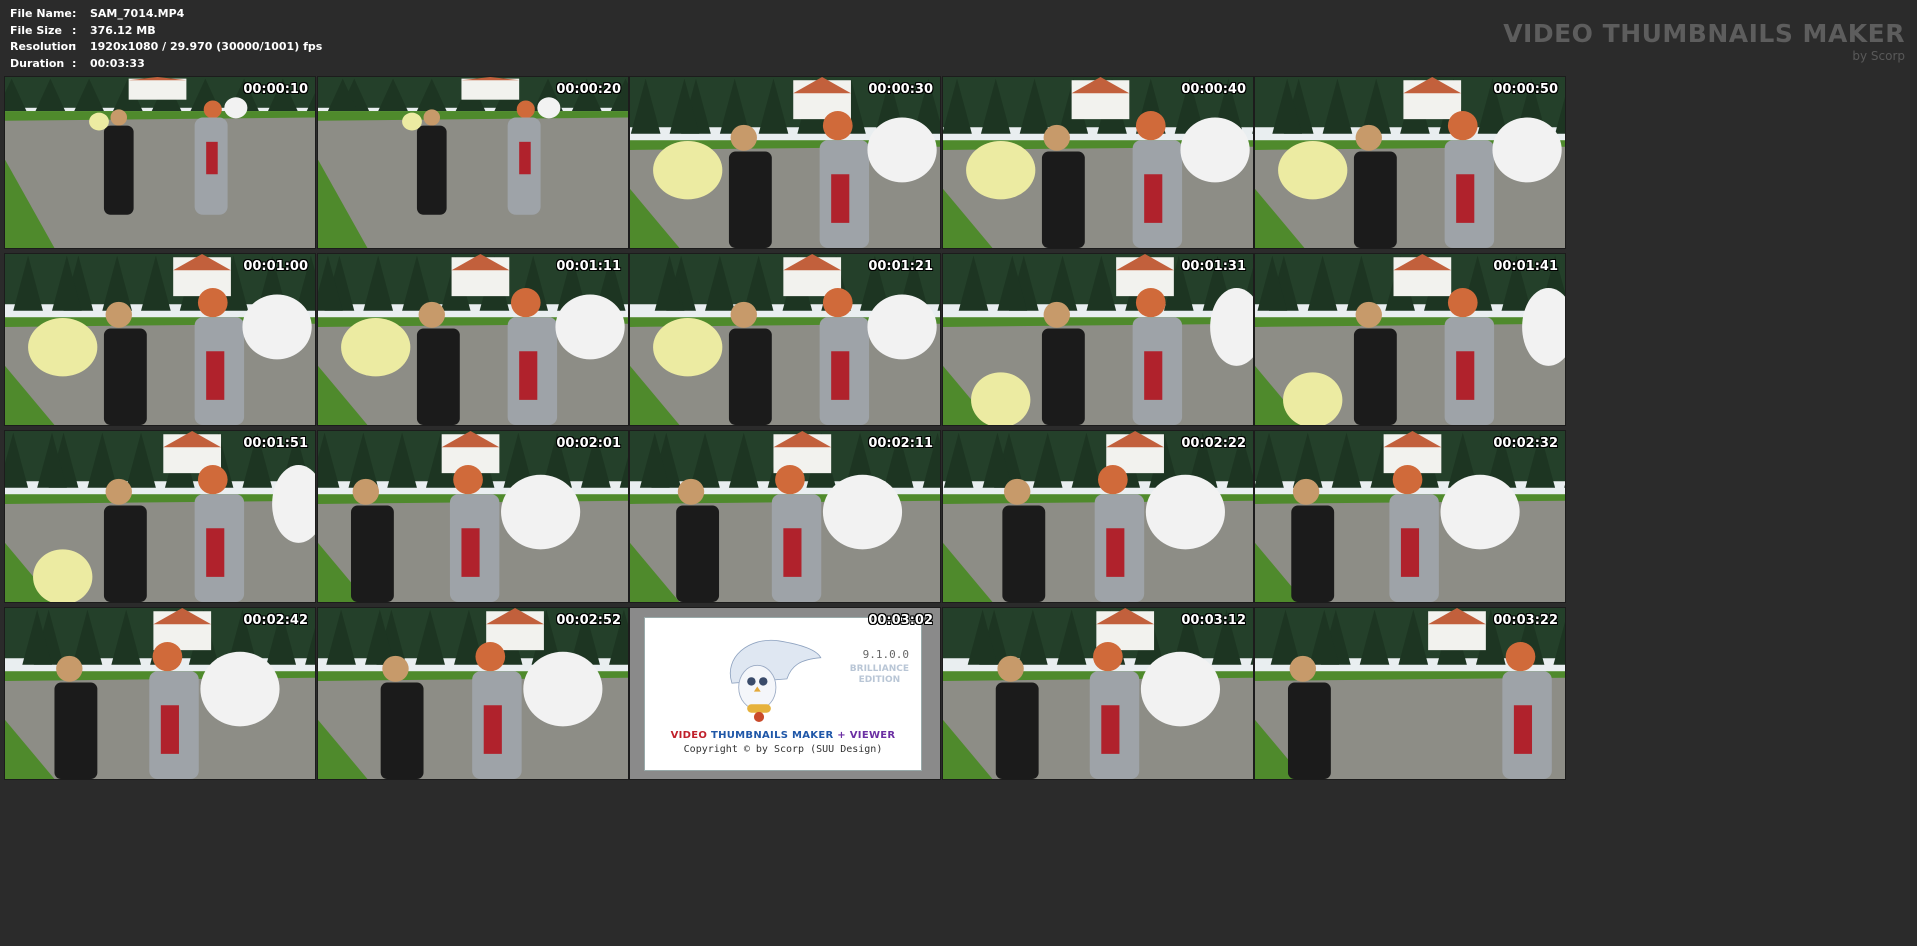  Describe the element at coordinates (1525, 620) in the screenshot. I see `thumbnail-timestamp: 00:03:22` at that location.